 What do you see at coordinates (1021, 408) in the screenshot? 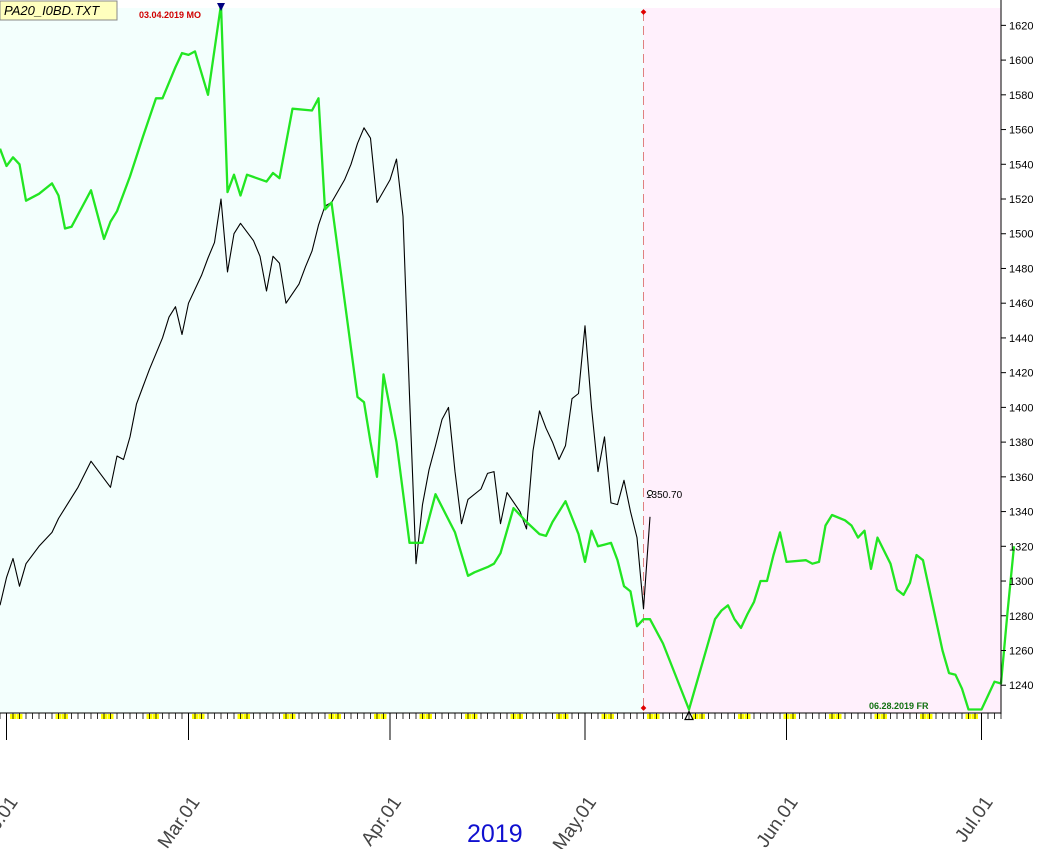
I see `y-tick-label: 1400` at bounding box center [1021, 408].